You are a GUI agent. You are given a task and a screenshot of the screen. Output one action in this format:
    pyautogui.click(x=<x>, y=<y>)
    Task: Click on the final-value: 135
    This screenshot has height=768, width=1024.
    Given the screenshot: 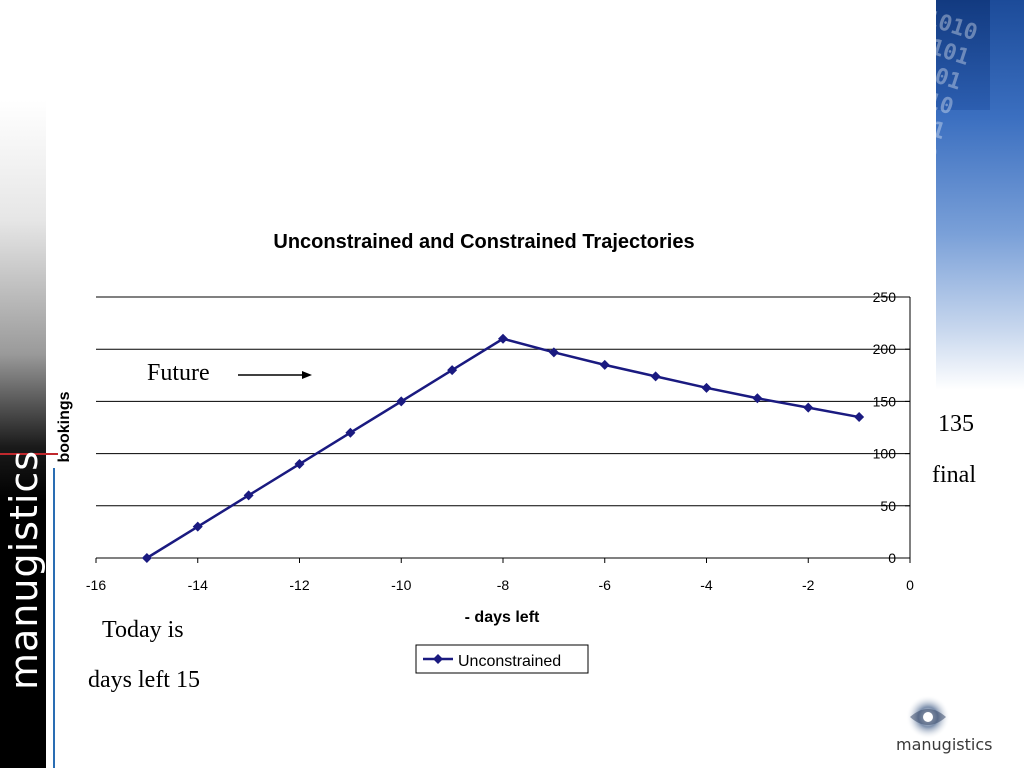 What is the action you would take?
    pyautogui.click(x=956, y=424)
    